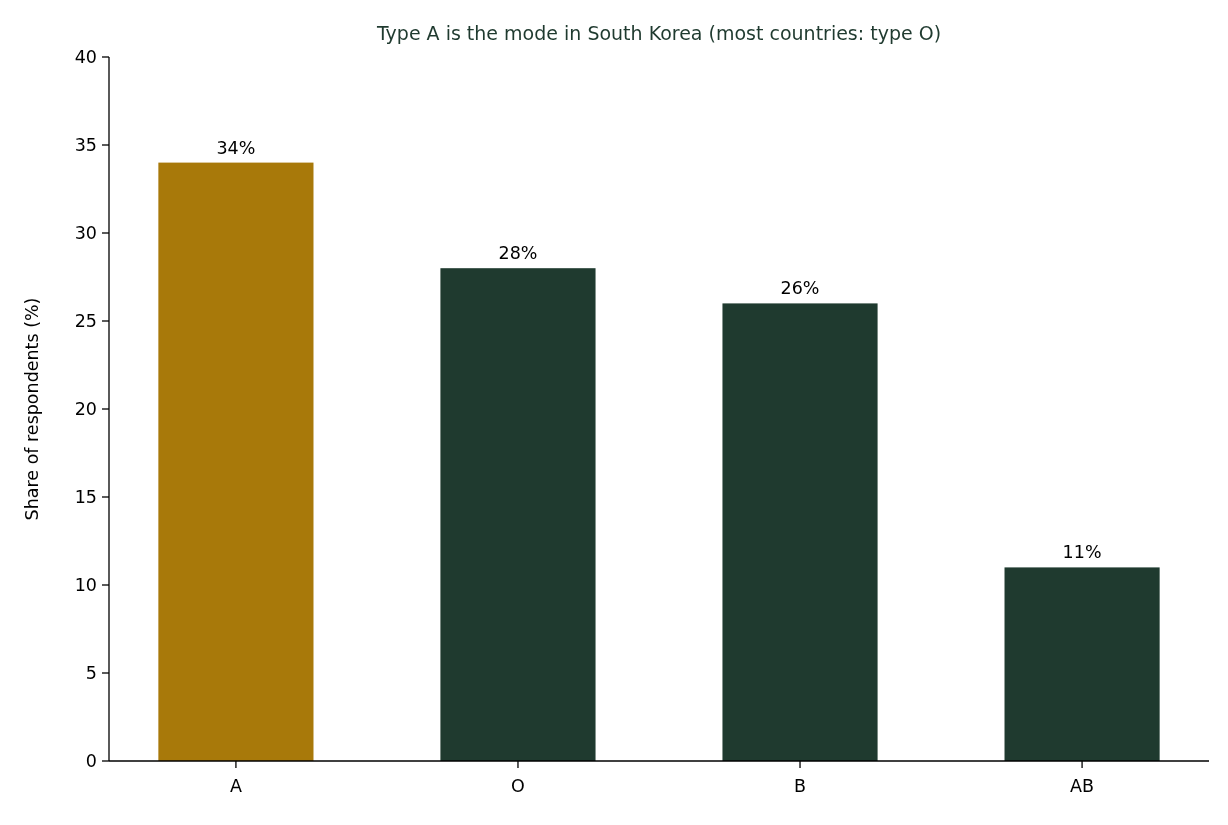  I want to click on y-tick-label: 0, so click(91, 761).